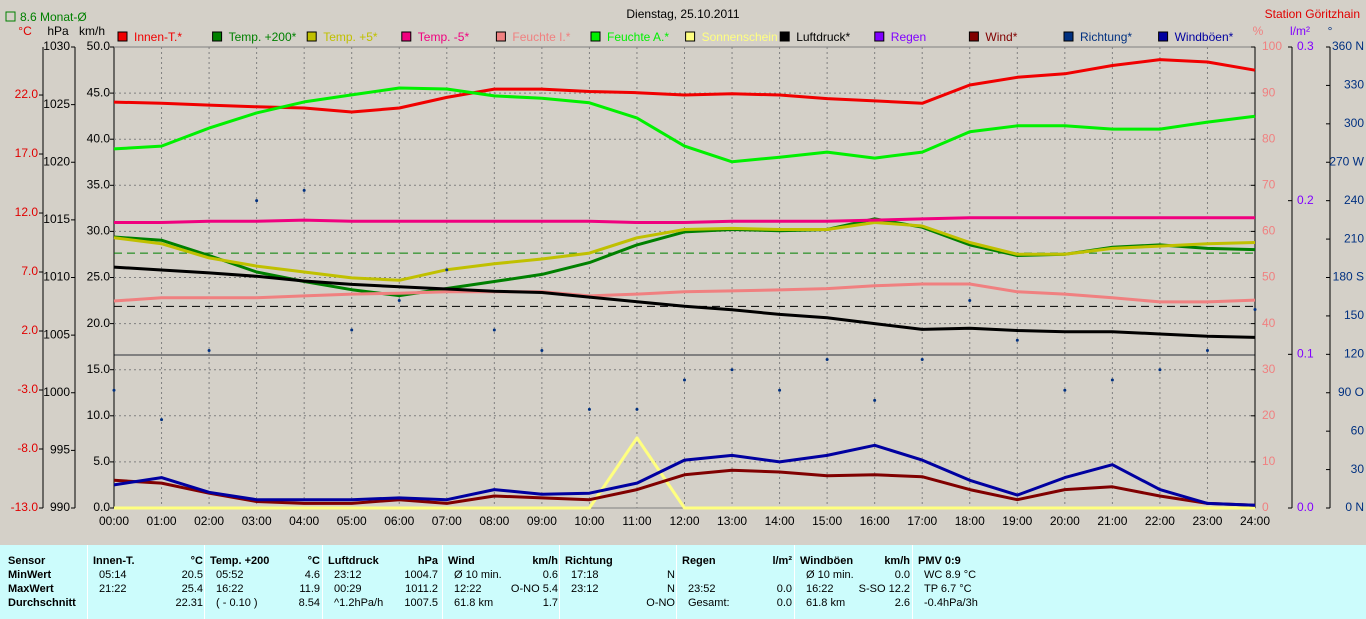  Describe the element at coordinates (1112, 521) in the screenshot. I see `x-tick-label: 21:00` at that location.